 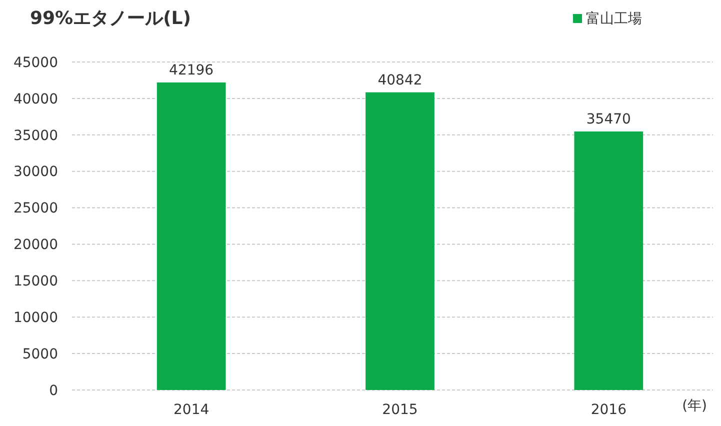 I want to click on x-tick-label: 2015, so click(x=400, y=410).